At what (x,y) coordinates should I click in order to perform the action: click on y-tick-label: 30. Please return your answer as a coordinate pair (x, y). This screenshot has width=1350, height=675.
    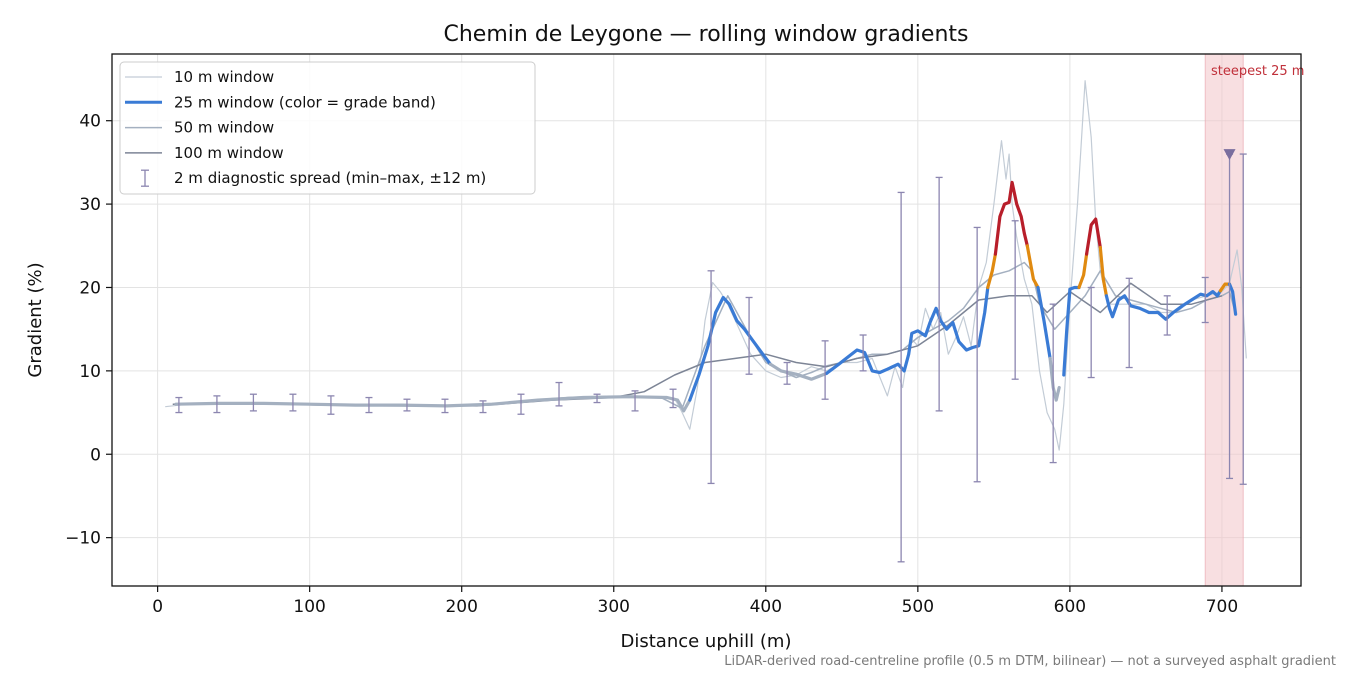
    Looking at the image, I should click on (90, 205).